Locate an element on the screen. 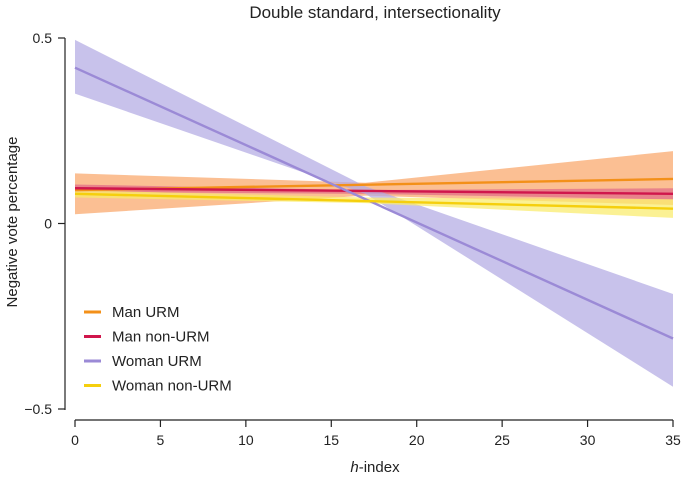 This screenshot has height=478, width=685. x-tick-label: 25 is located at coordinates (502, 440).